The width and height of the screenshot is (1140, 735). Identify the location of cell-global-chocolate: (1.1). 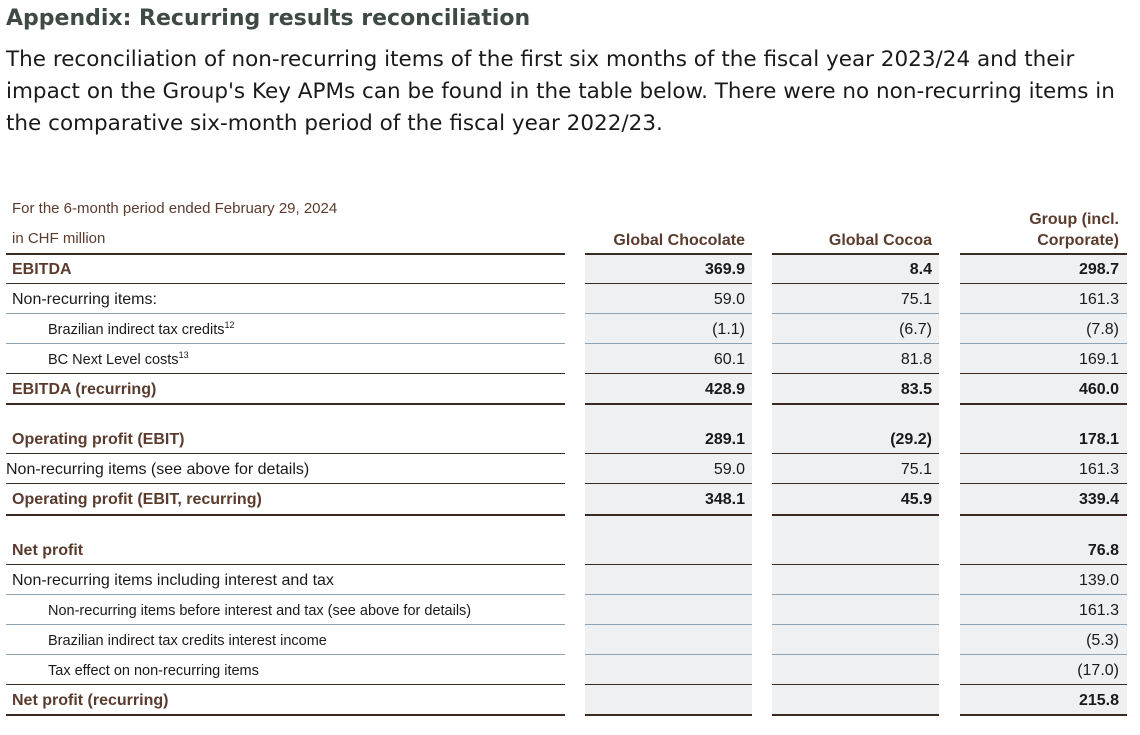
(728, 329).